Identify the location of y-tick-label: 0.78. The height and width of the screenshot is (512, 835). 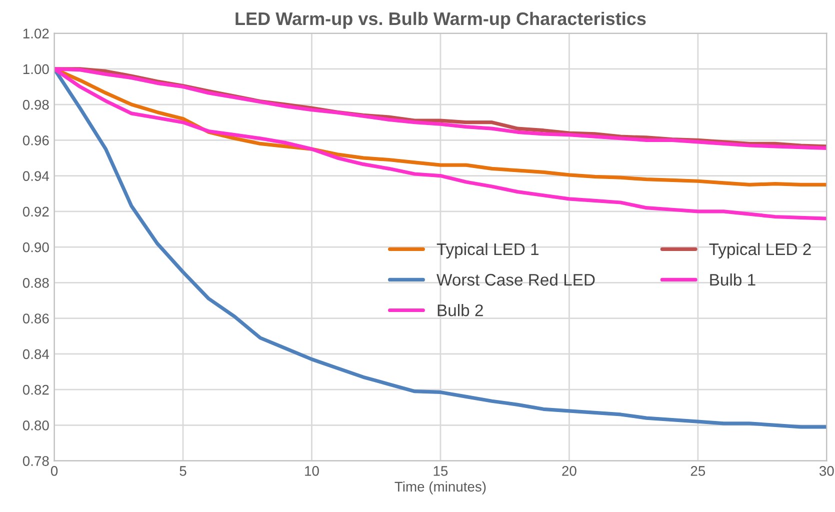
(35, 461).